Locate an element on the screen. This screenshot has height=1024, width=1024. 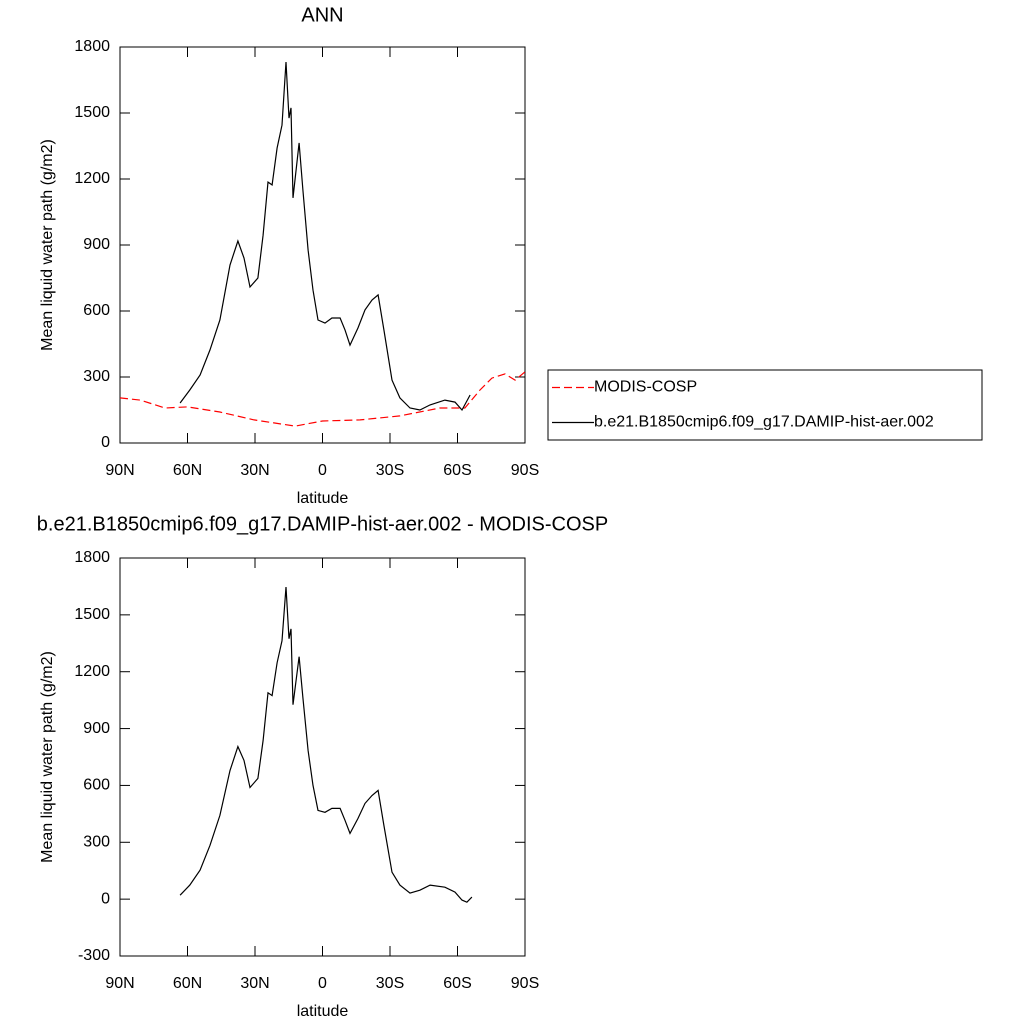
legend-label: MODIS-COSP is located at coordinates (645, 387).